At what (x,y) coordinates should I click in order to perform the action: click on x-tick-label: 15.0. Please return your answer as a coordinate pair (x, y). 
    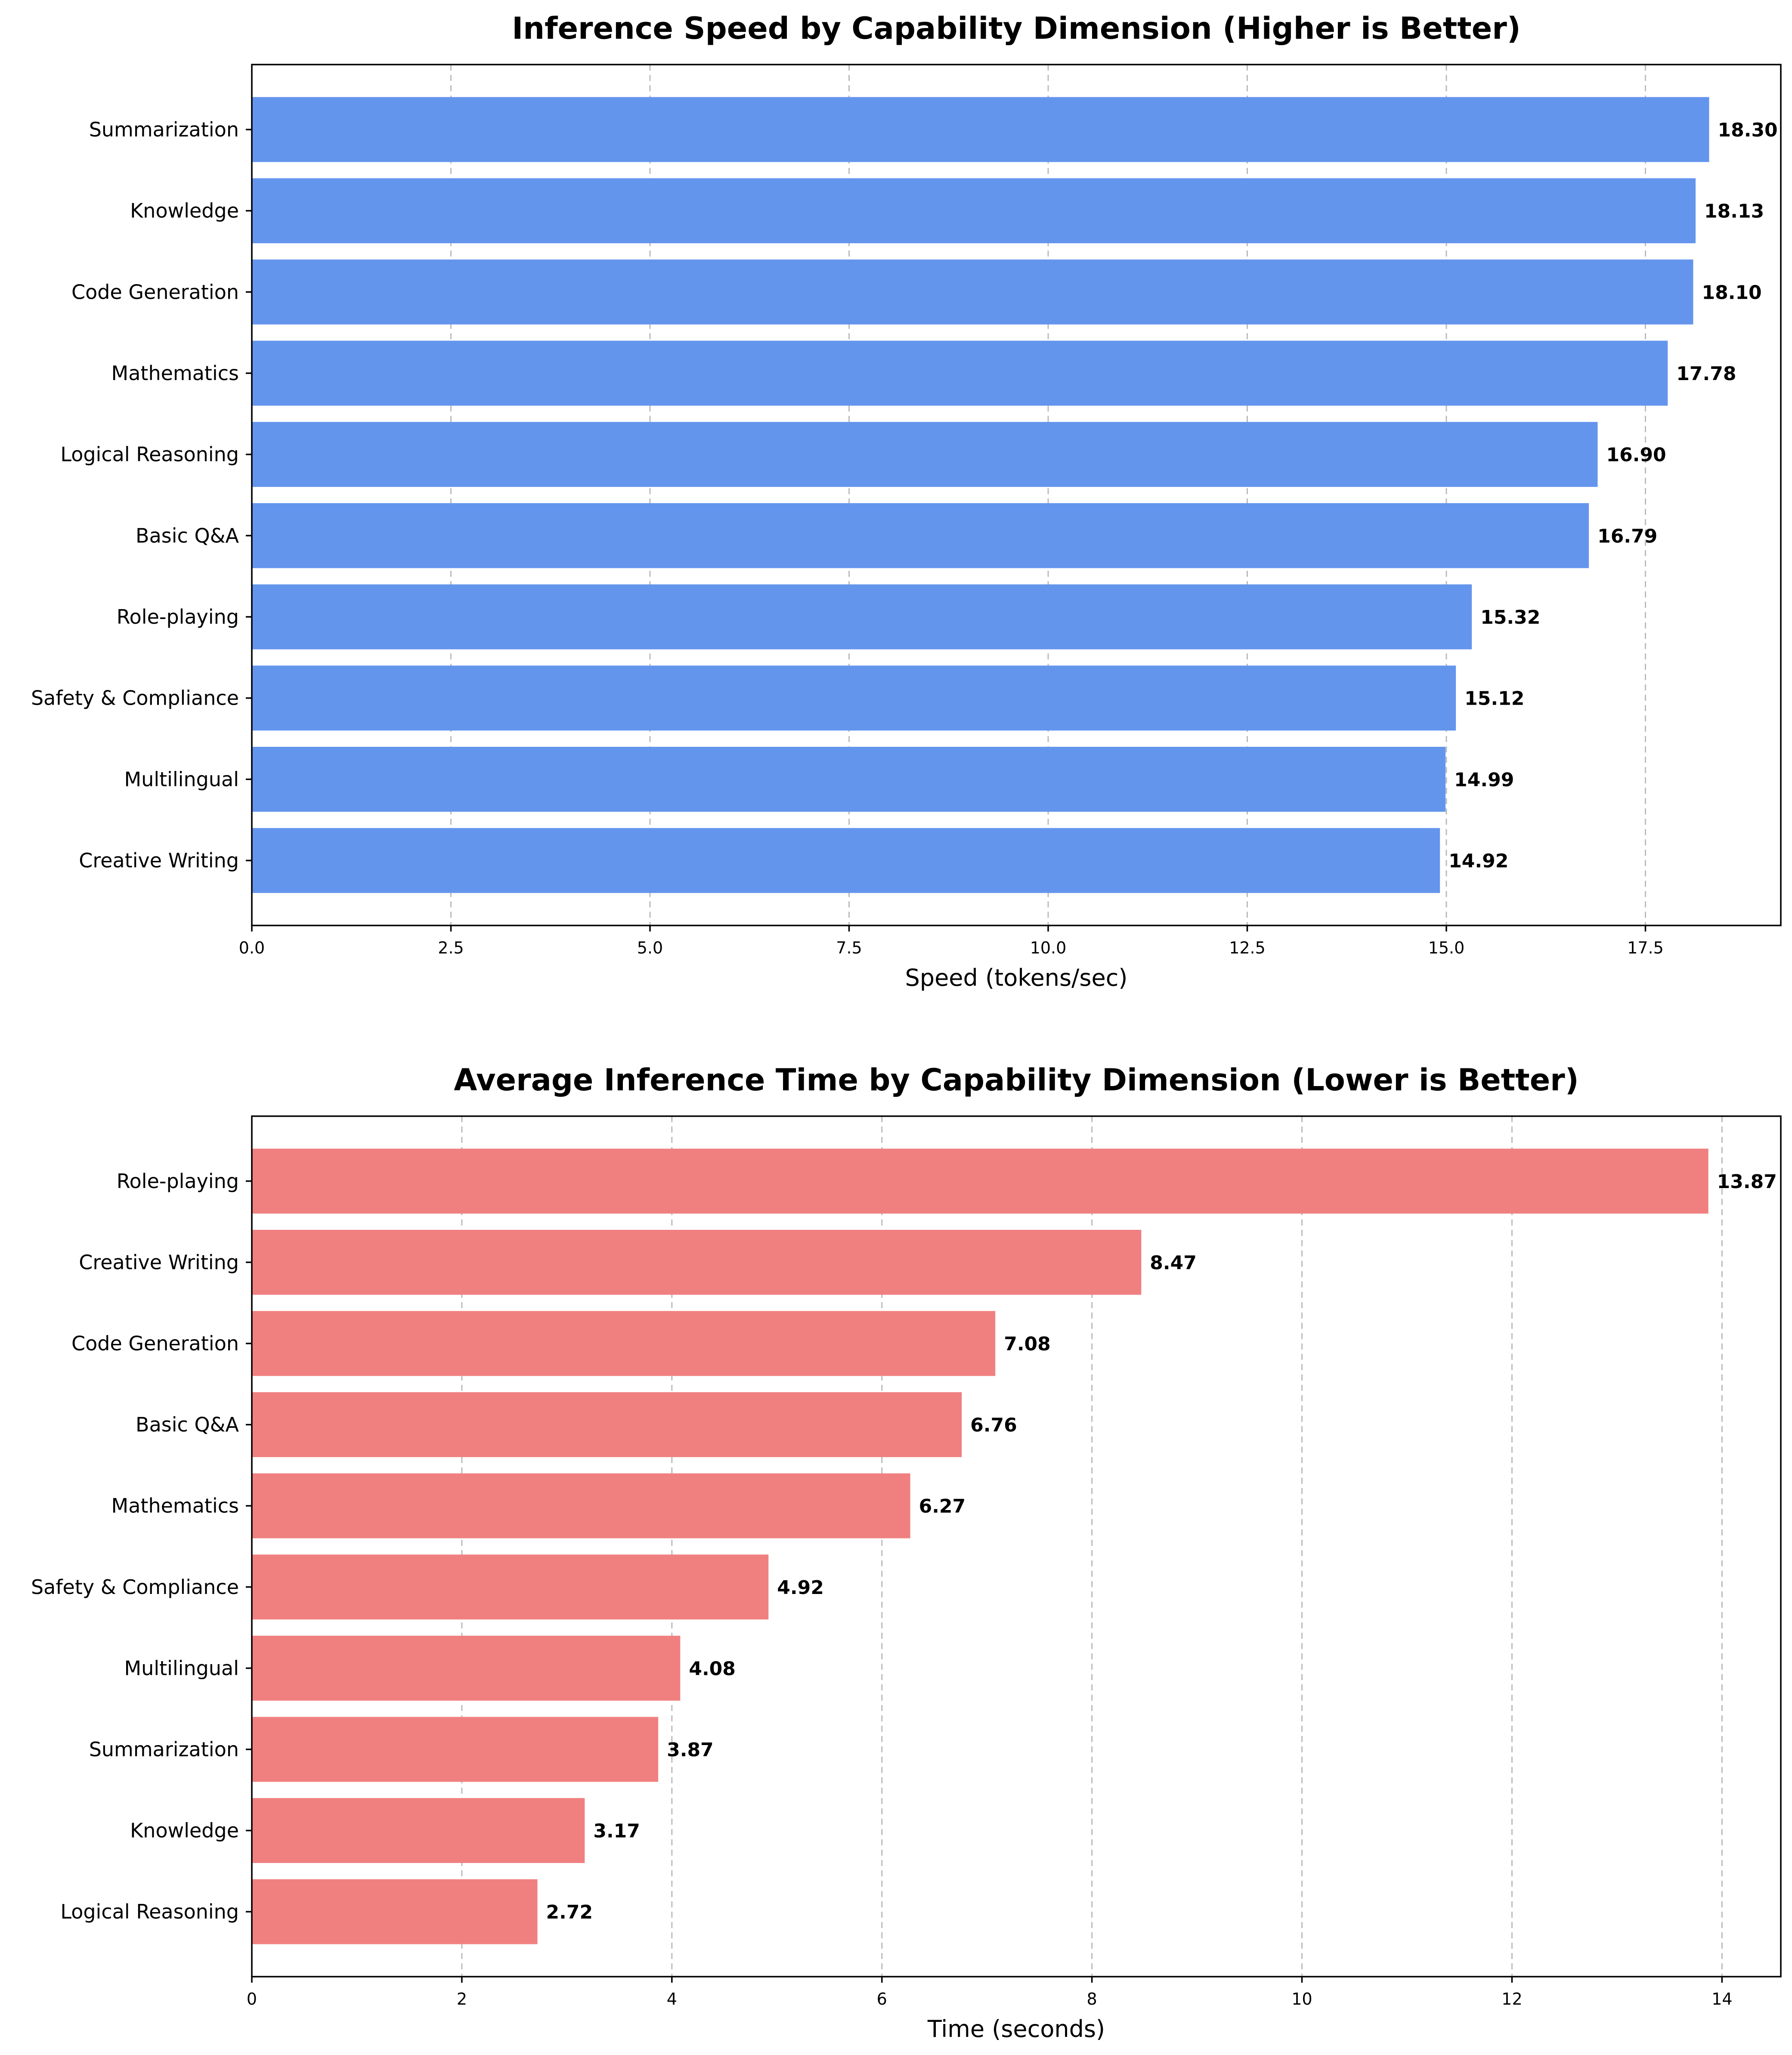
    Looking at the image, I should click on (1446, 947).